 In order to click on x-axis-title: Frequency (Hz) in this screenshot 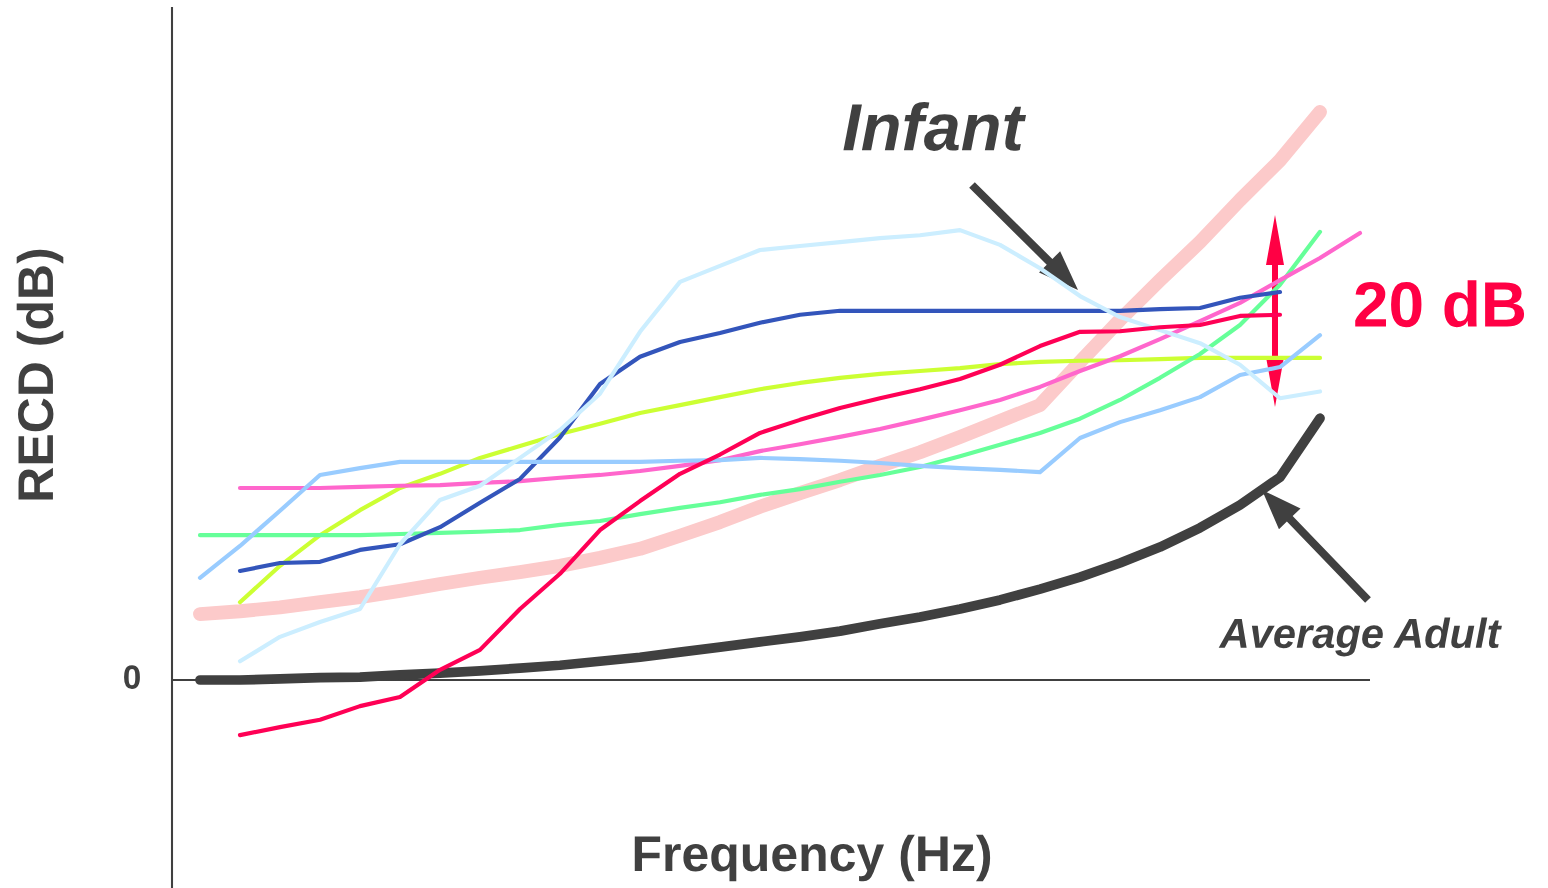, I will do `click(812, 858)`.